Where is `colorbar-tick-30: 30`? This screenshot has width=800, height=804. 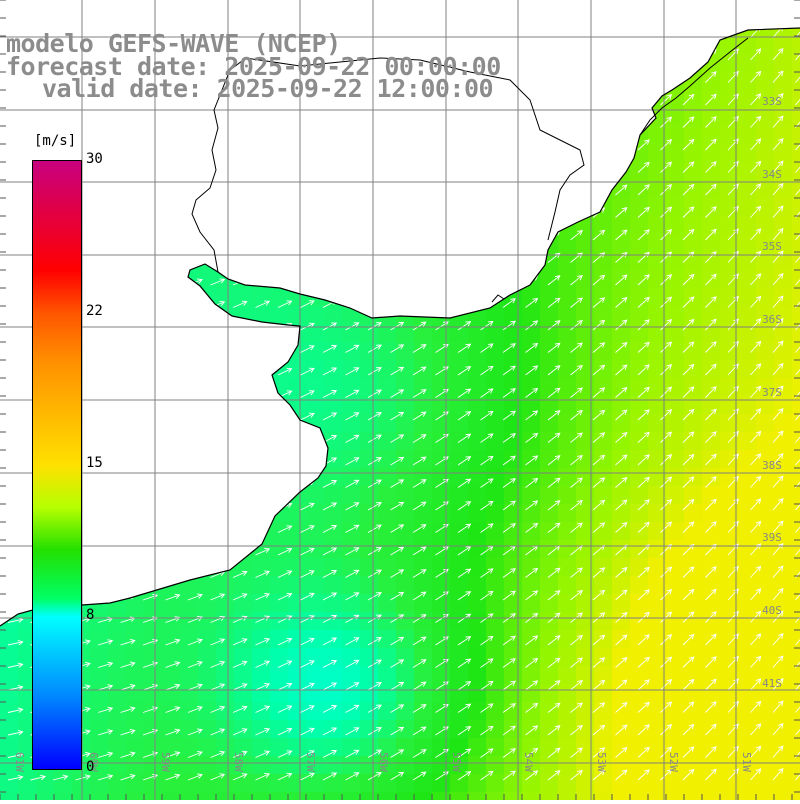 colorbar-tick-30: 30 is located at coordinates (94, 159).